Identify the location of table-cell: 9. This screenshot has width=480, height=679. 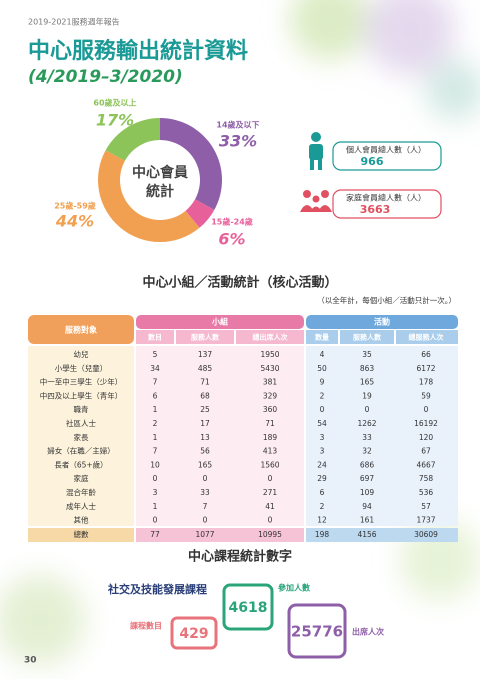
(322, 382).